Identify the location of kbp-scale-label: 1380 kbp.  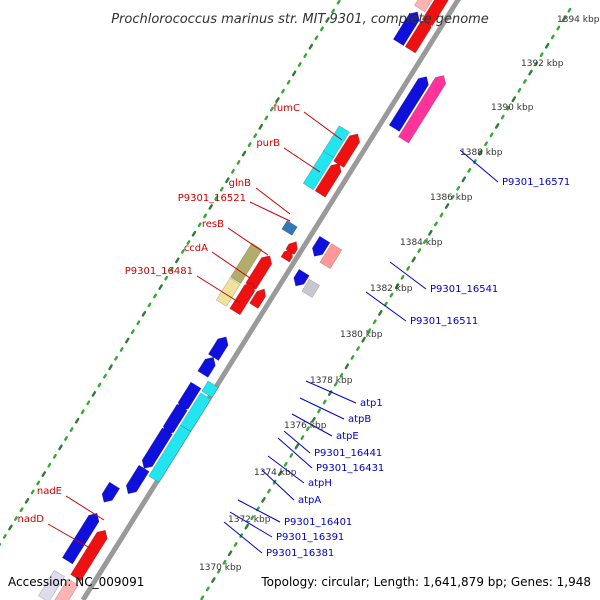
(361, 335).